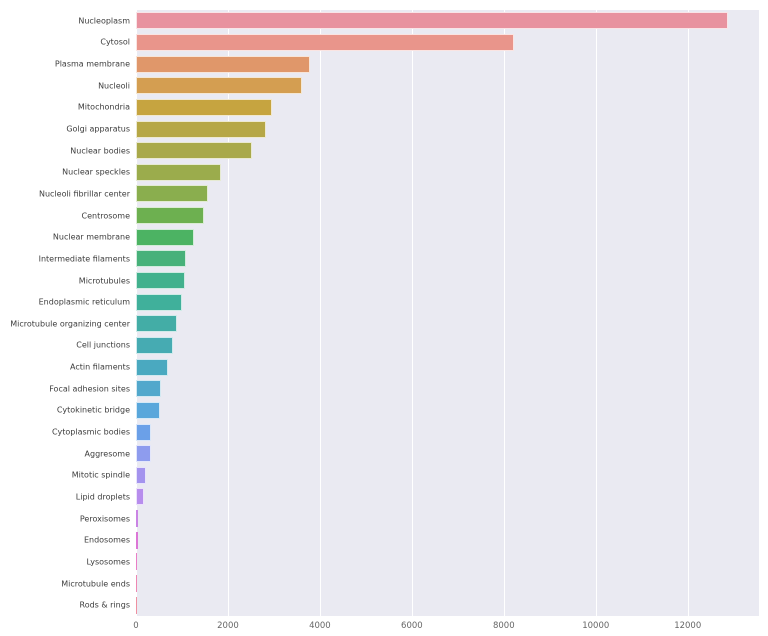 This screenshot has width=768, height=636. What do you see at coordinates (90, 432) in the screenshot?
I see `category-label: Cytoplasmic bodies` at bounding box center [90, 432].